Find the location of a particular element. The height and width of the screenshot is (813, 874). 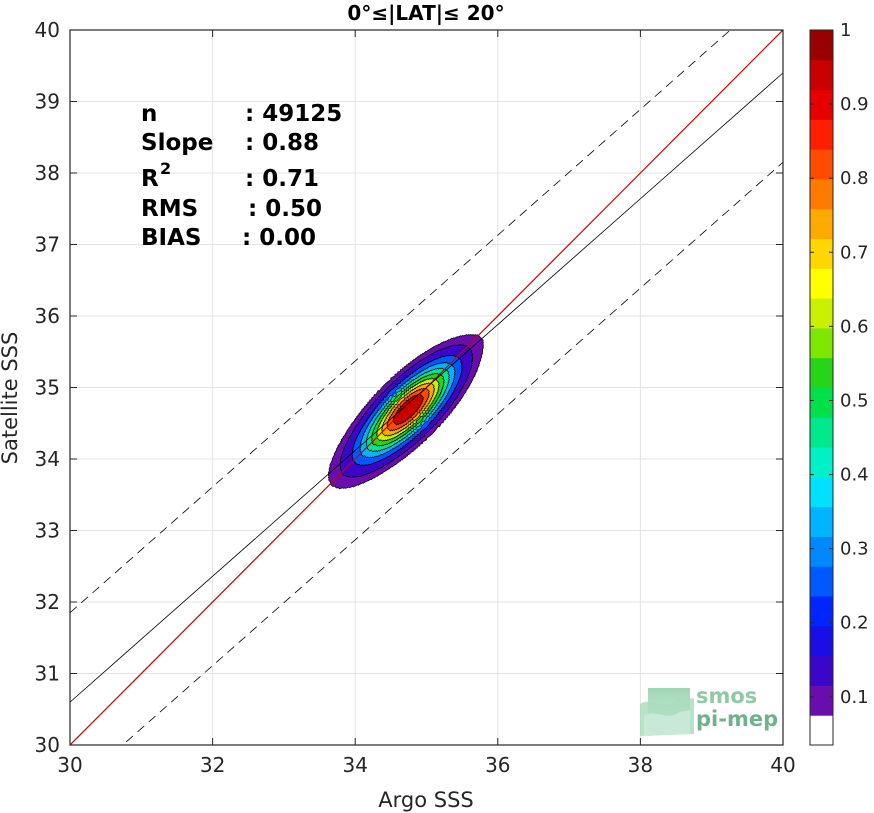

colorbar-tick-label: 0.2 is located at coordinates (854, 623).